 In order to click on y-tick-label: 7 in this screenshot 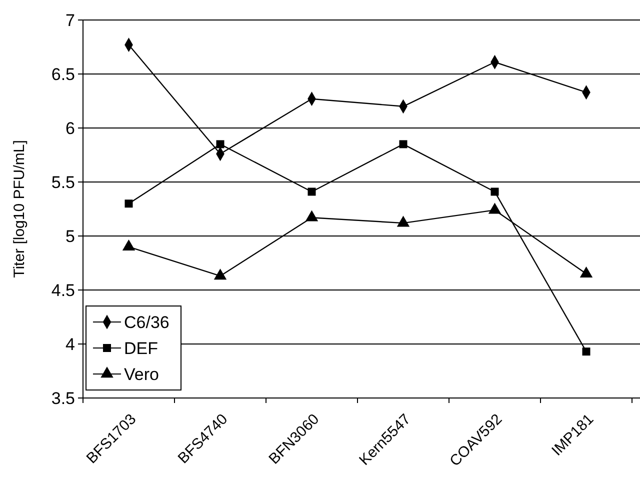, I will do `click(70, 20)`.